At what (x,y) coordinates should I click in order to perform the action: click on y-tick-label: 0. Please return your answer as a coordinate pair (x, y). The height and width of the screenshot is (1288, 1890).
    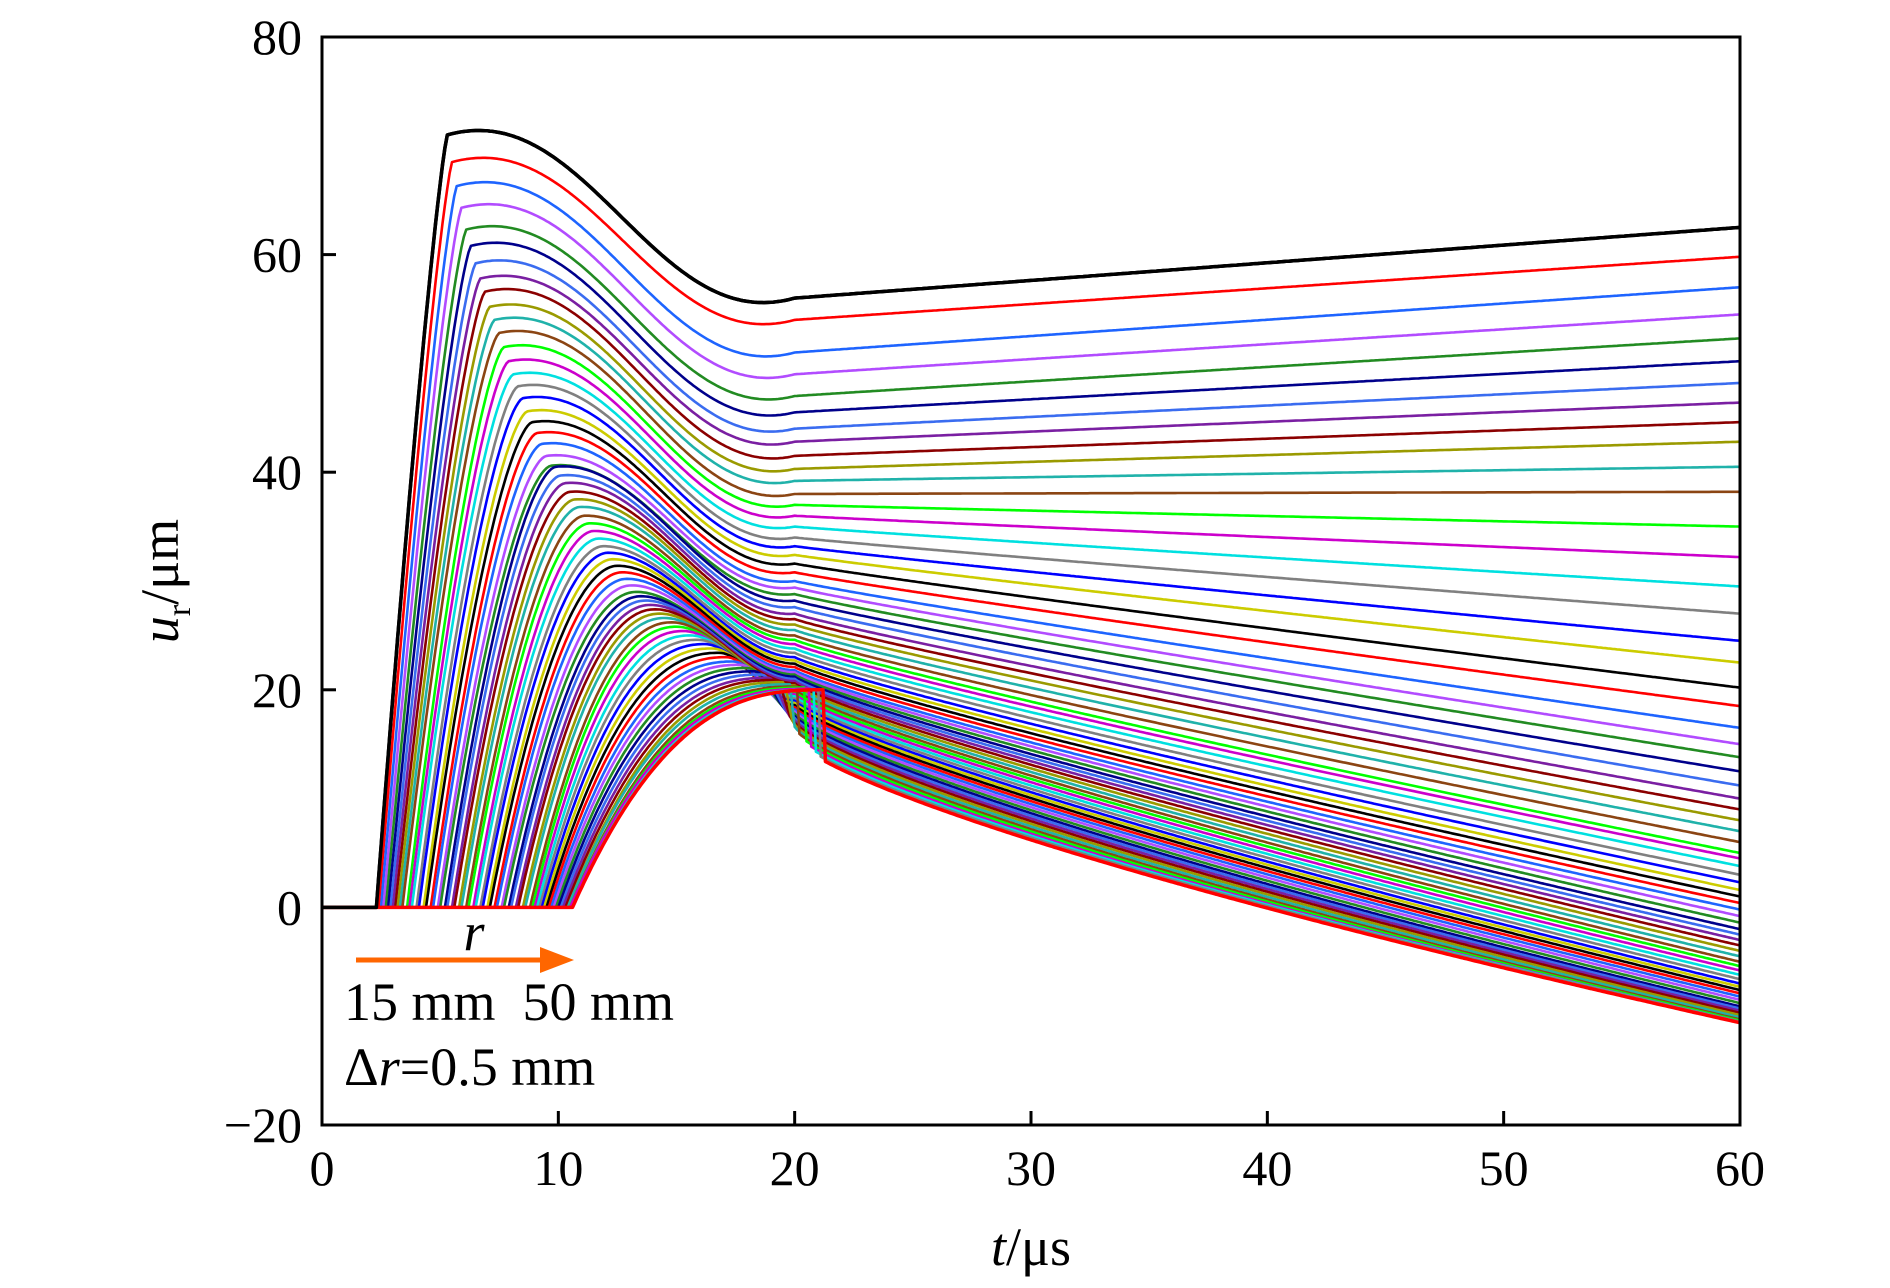
    Looking at the image, I should click on (289, 907).